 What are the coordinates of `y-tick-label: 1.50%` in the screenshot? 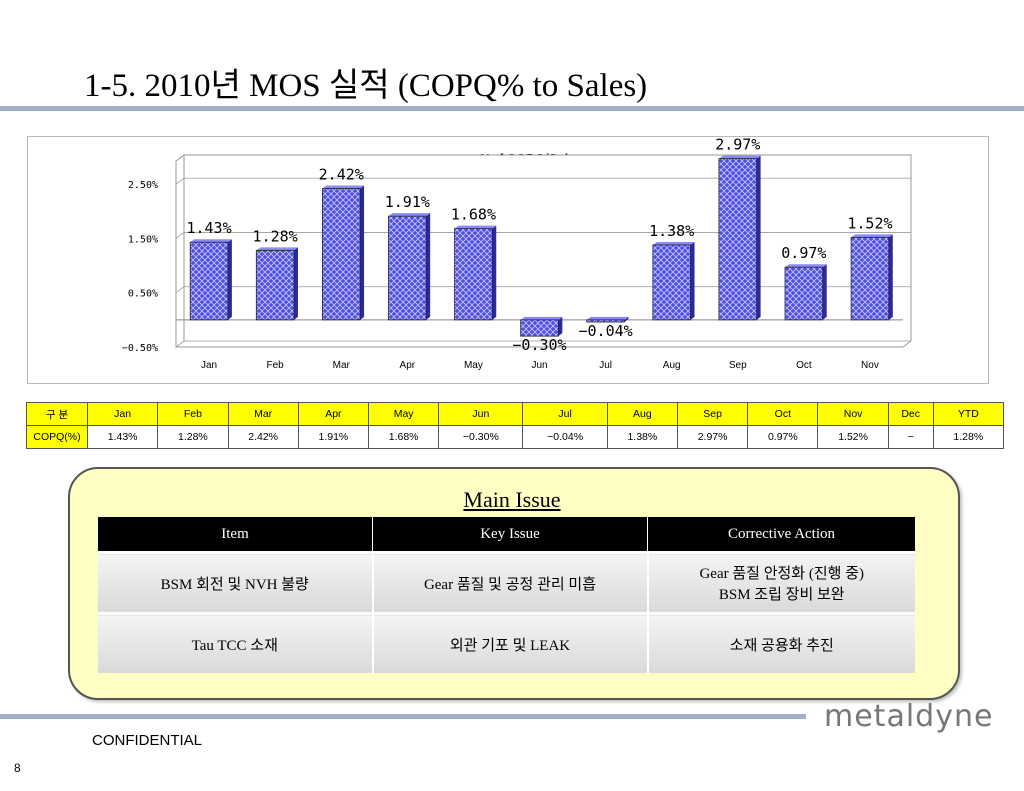 It's located at (143, 239).